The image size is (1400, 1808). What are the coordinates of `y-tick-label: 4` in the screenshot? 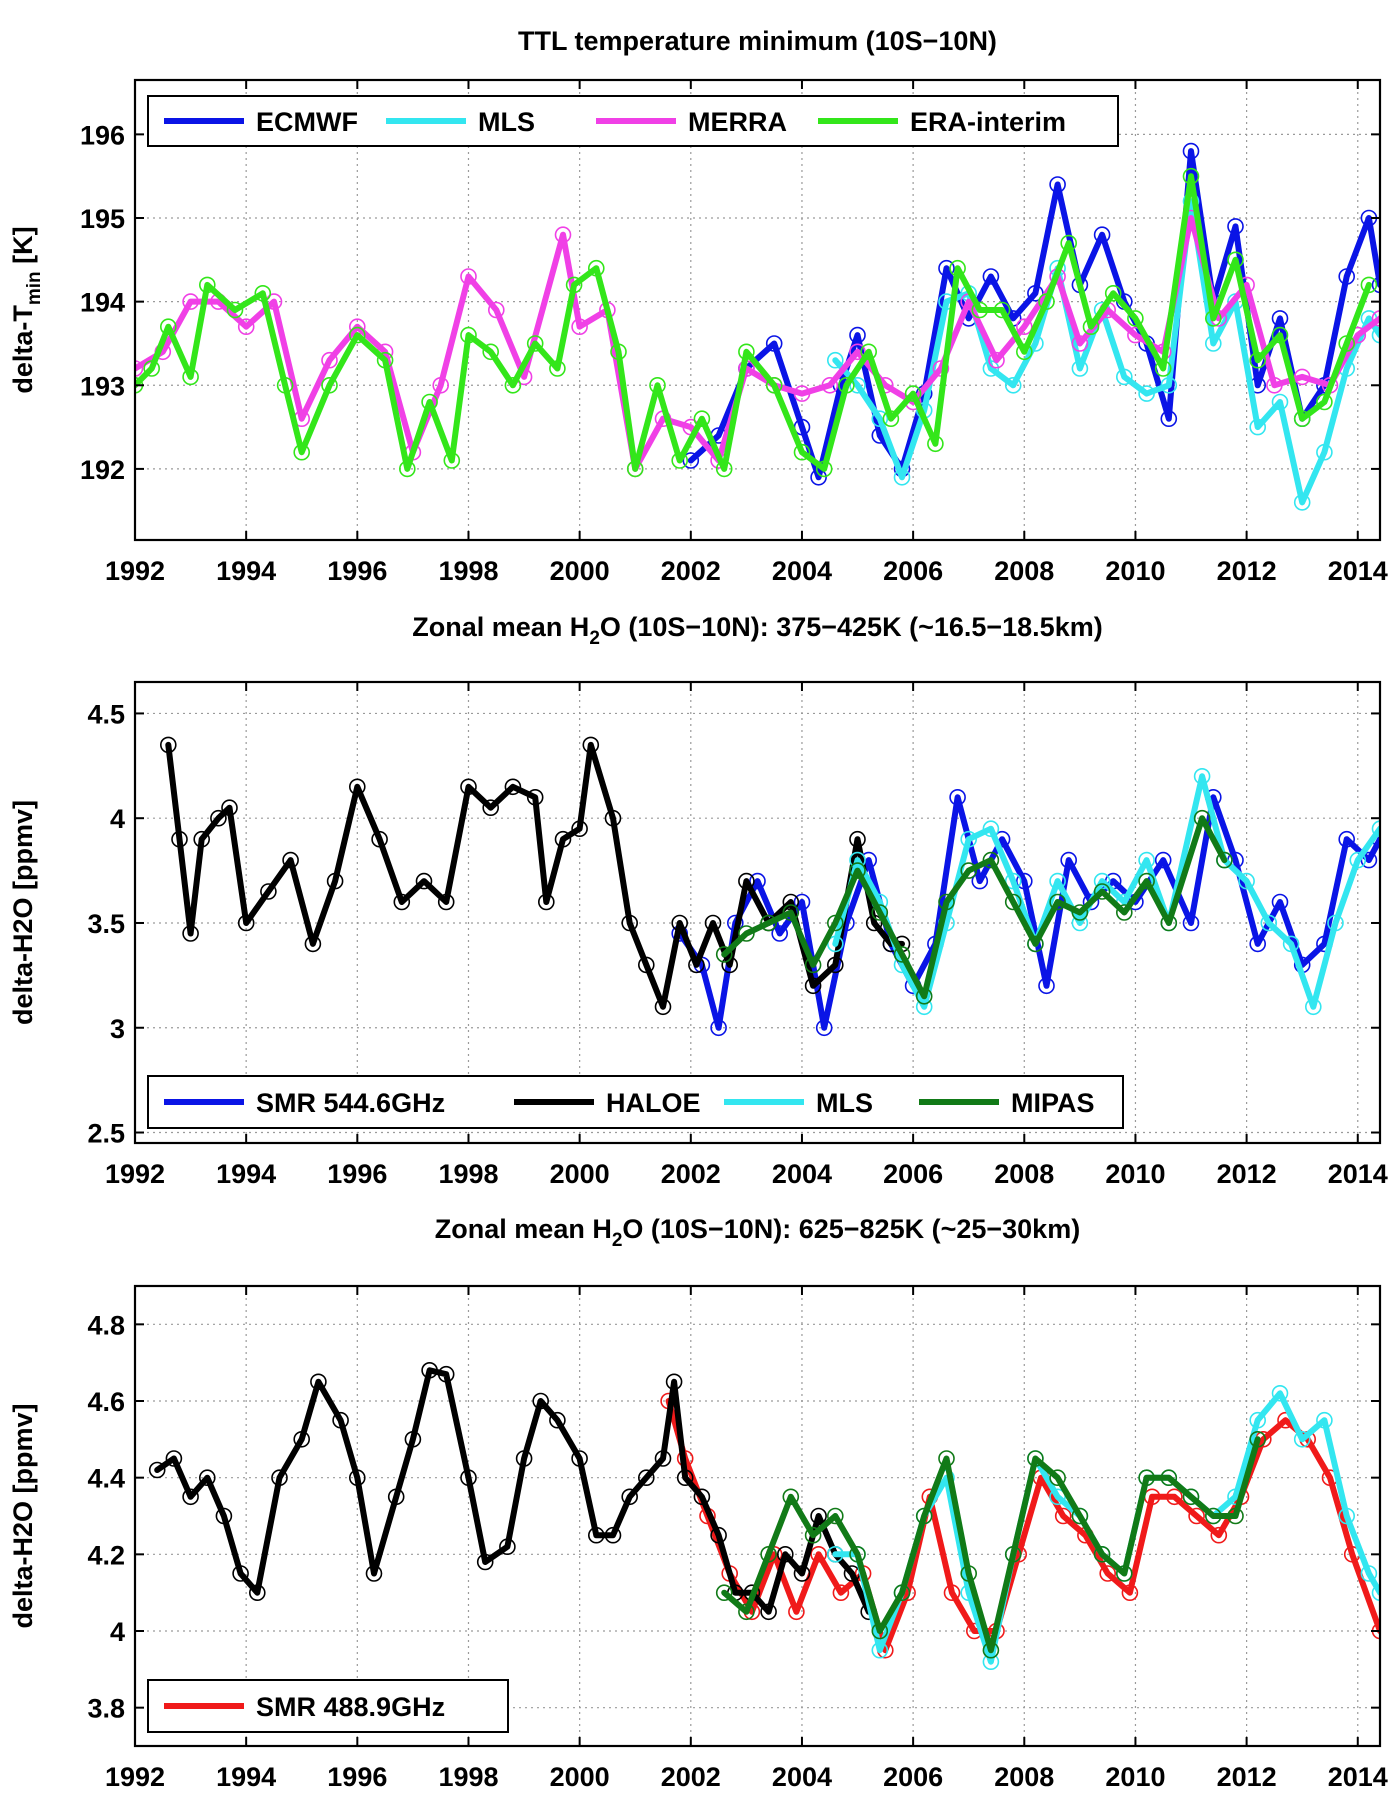 It's located at (117, 1632).